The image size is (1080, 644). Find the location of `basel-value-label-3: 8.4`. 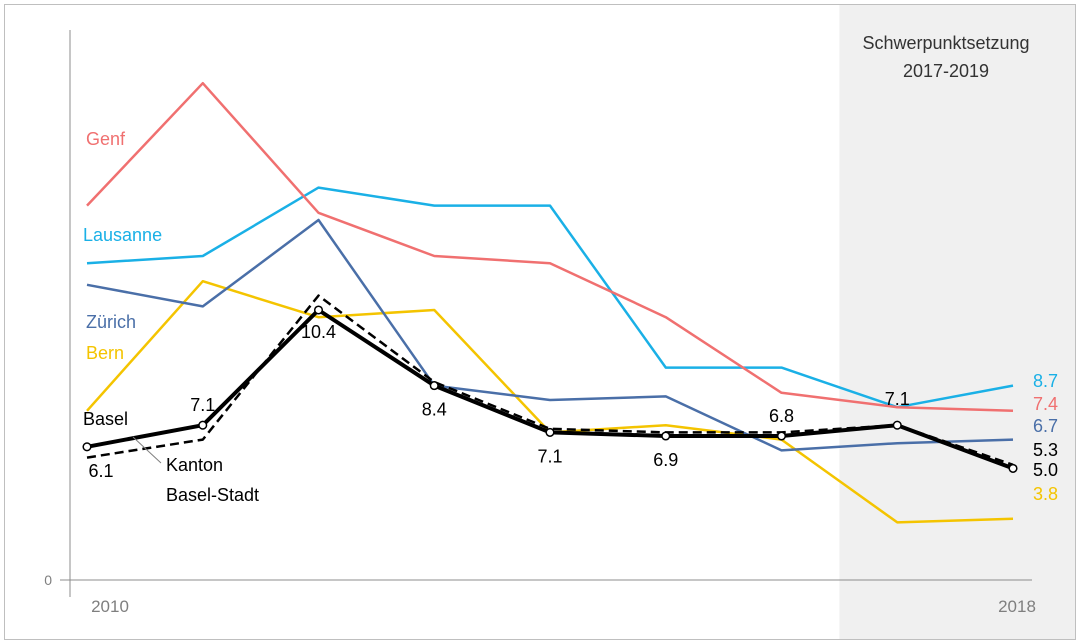

basel-value-label-3: 8.4 is located at coordinates (434, 410).